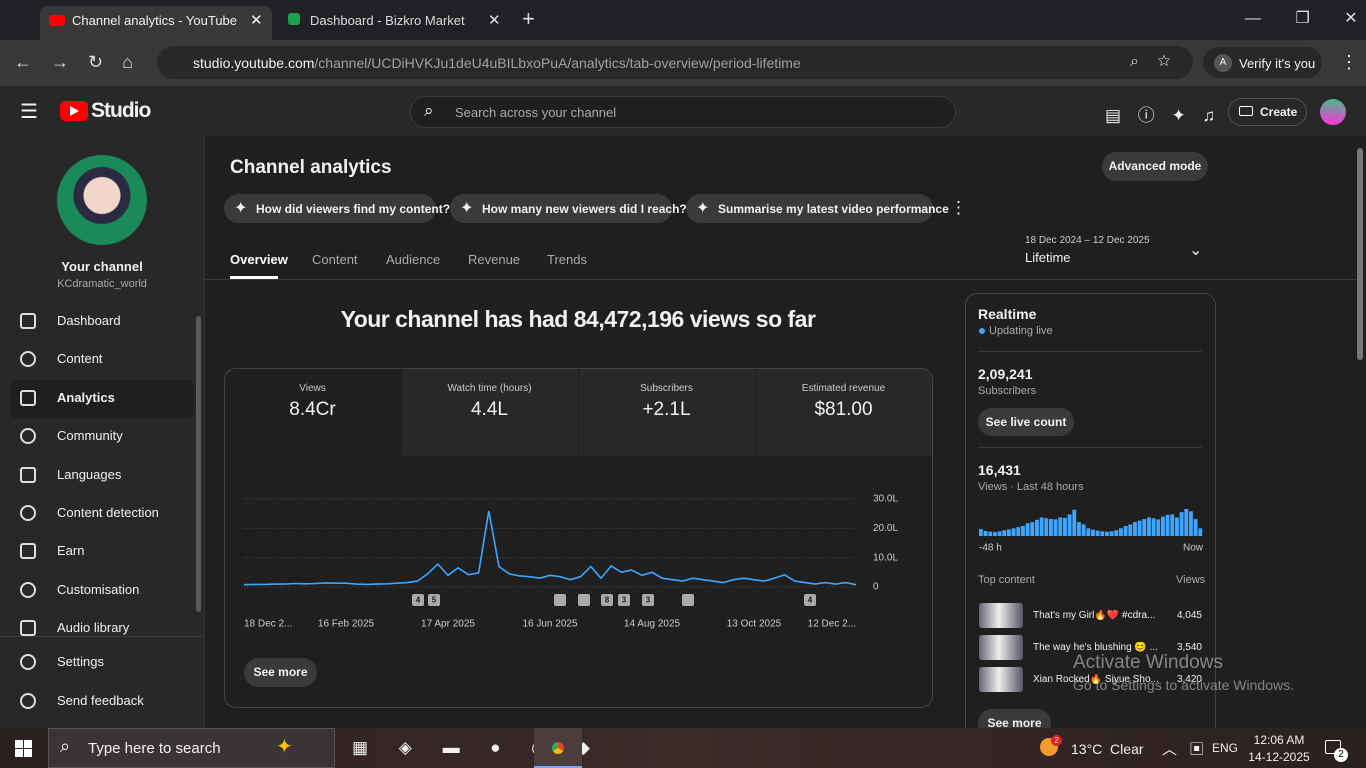 Image resolution: width=1366 pixels, height=768 pixels. What do you see at coordinates (1279, 740) in the screenshot?
I see `clock-time: 12:06 AM` at bounding box center [1279, 740].